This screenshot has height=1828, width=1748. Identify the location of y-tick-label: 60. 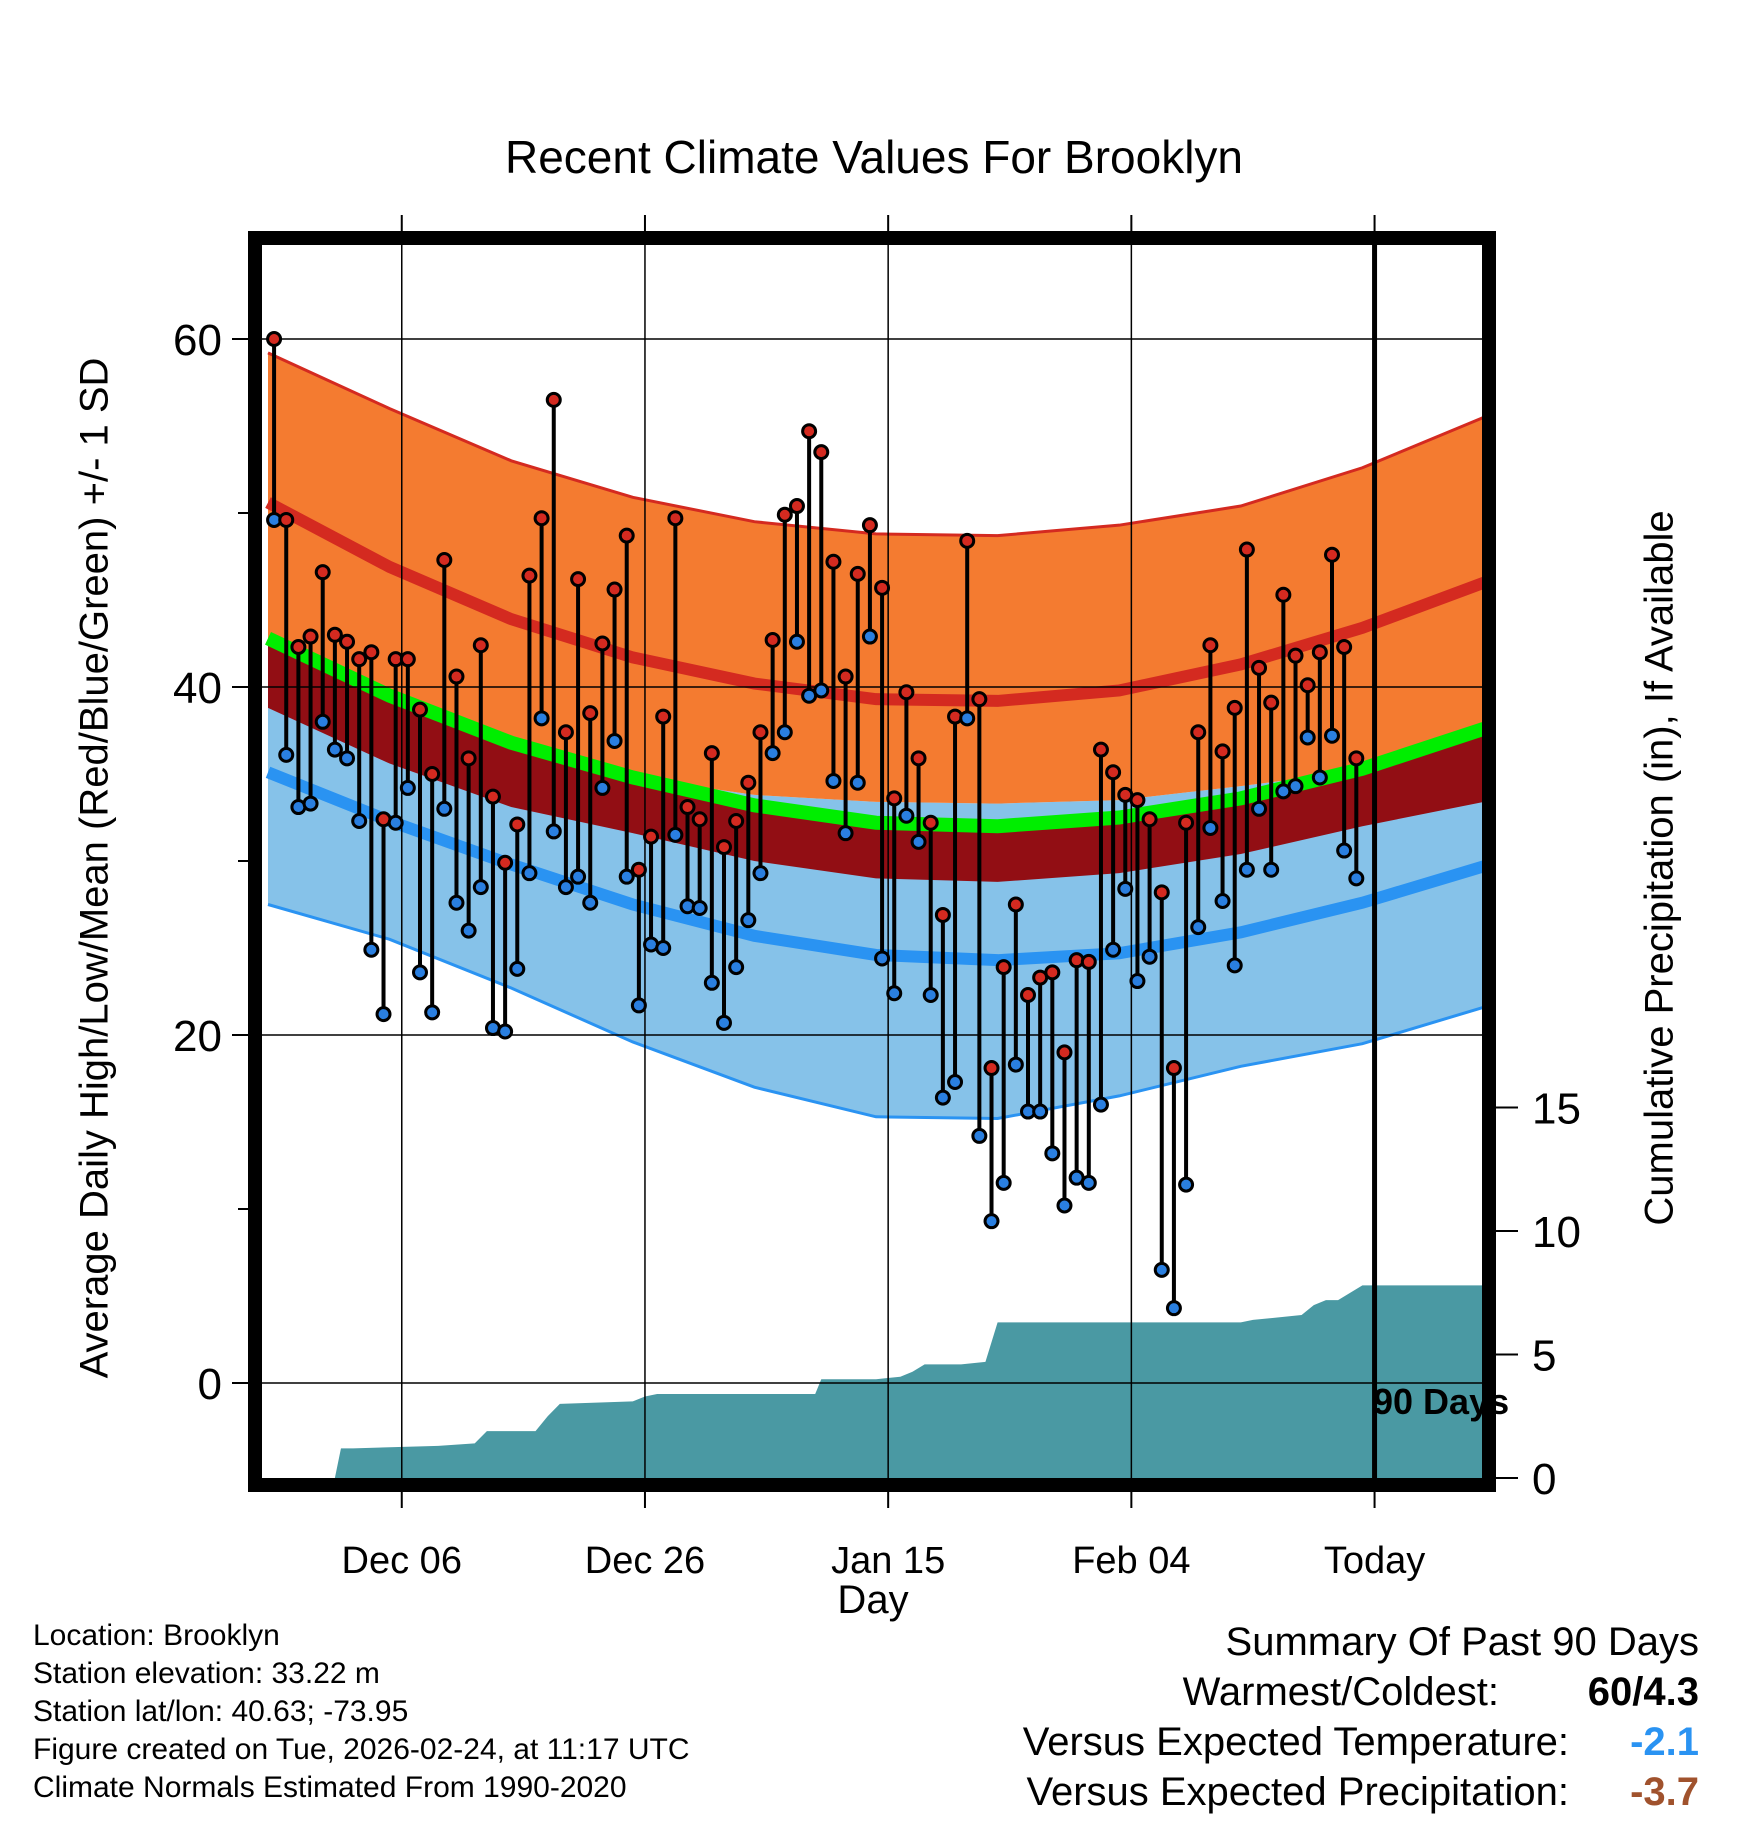
(197, 340).